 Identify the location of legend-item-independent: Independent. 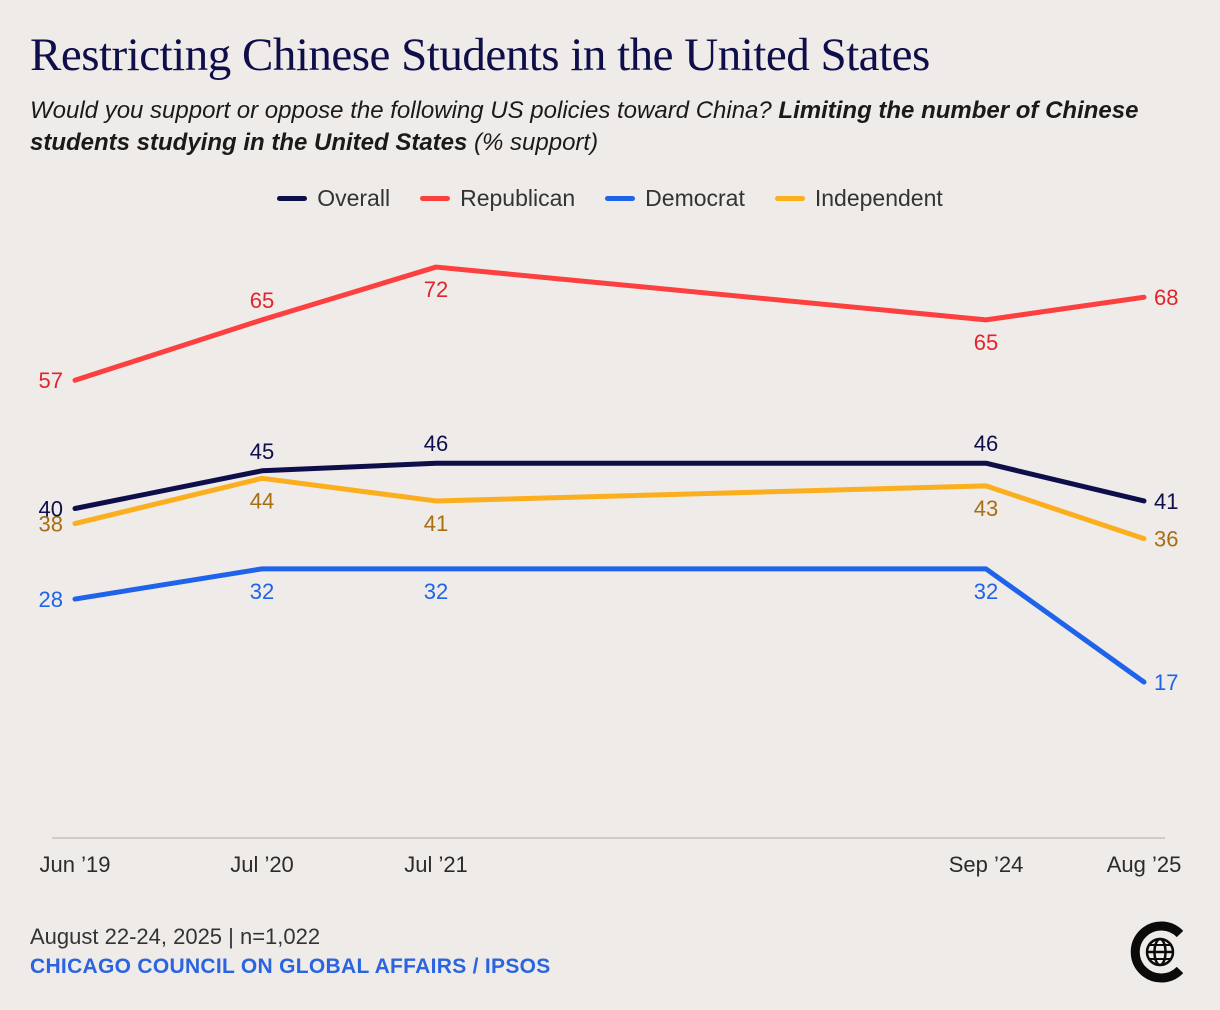
(858, 198).